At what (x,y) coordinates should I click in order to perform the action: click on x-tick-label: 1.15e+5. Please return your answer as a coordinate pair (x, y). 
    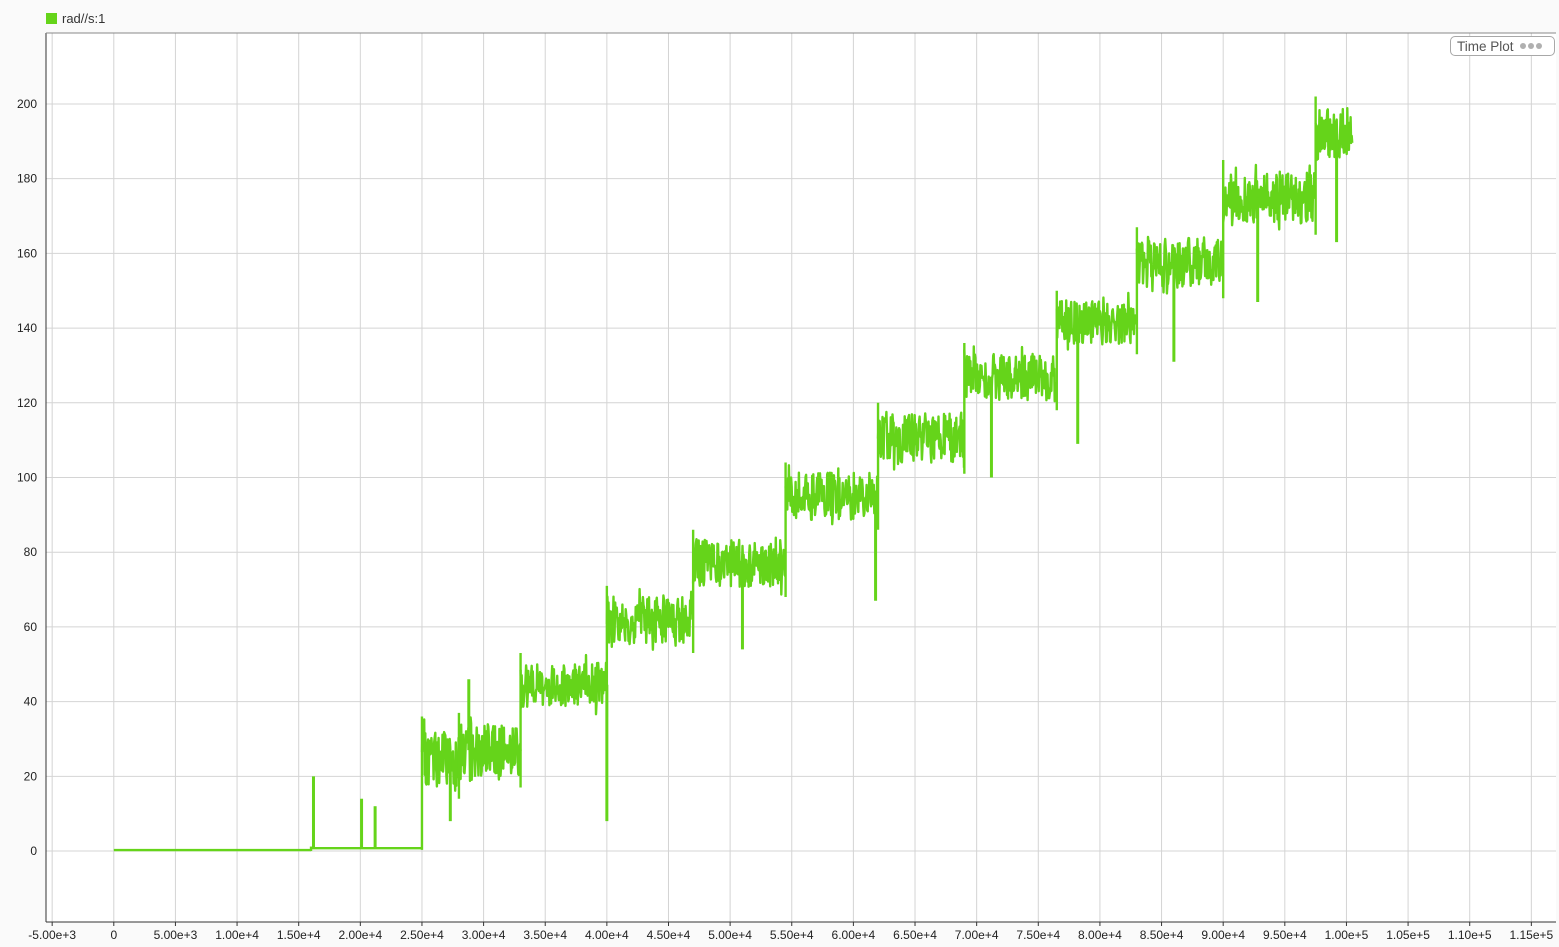
    Looking at the image, I should click on (1531, 935).